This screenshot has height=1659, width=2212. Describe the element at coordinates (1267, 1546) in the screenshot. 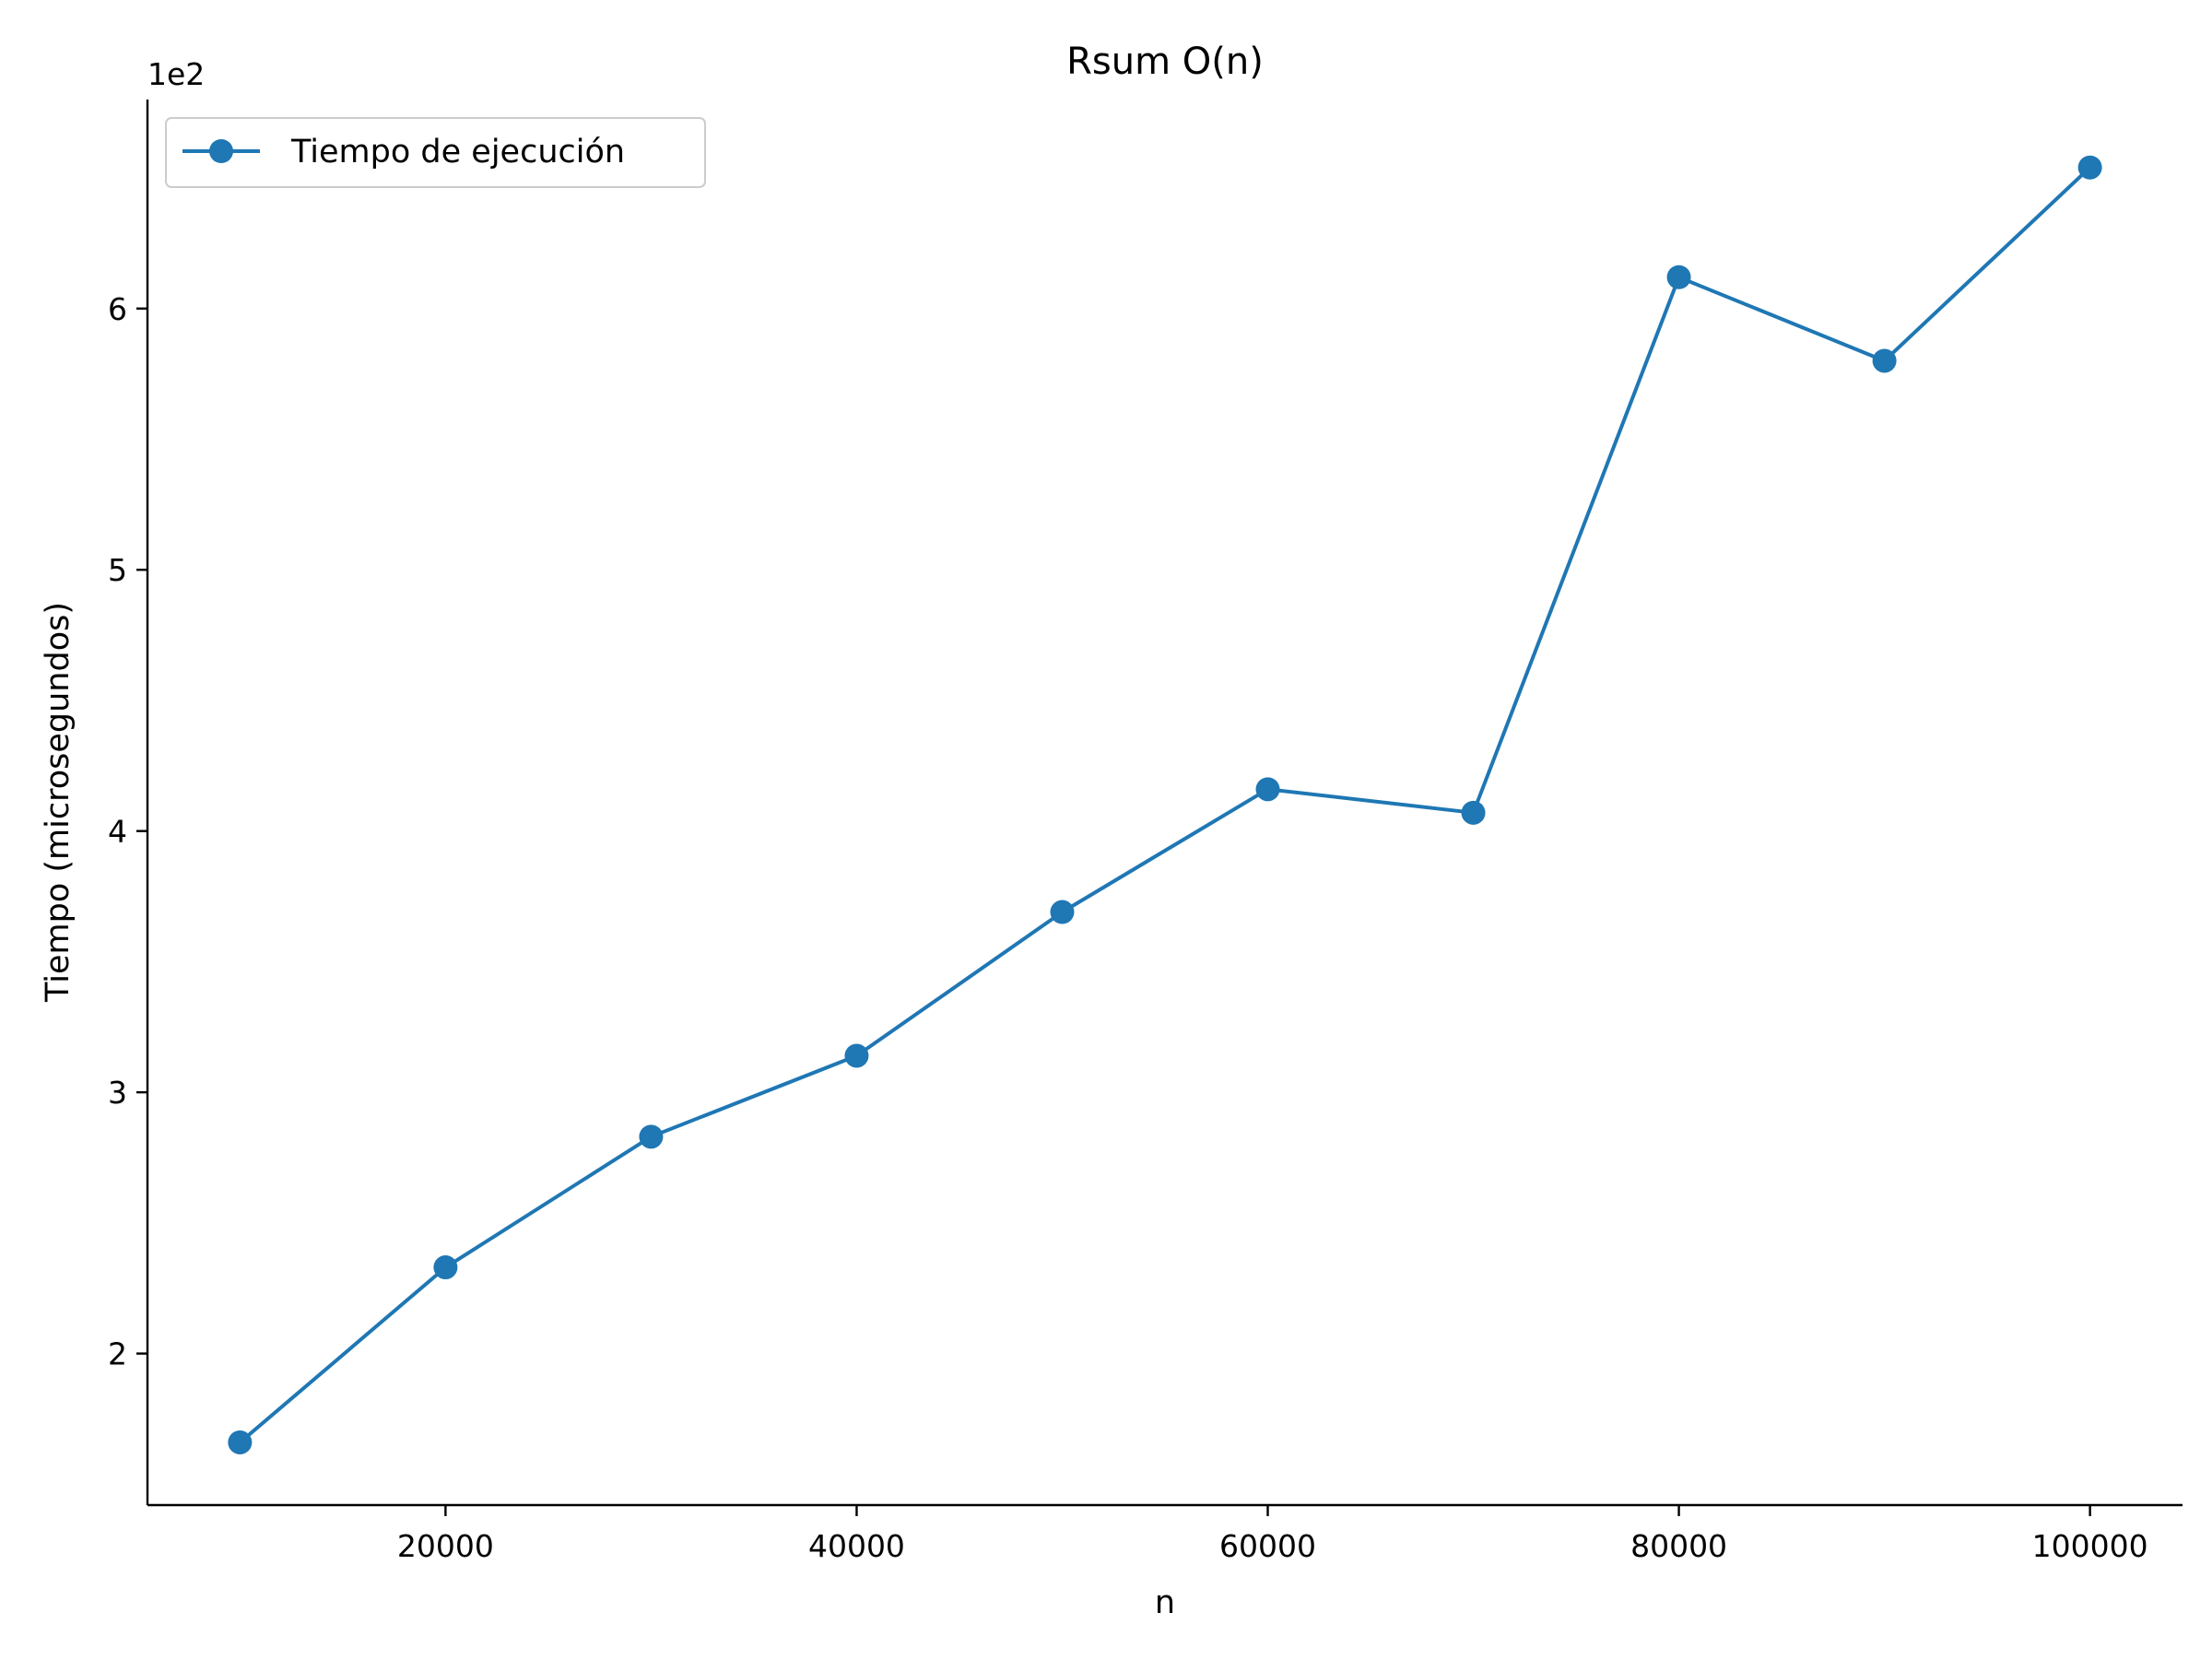

I see `x-tick-label: 60000` at that location.